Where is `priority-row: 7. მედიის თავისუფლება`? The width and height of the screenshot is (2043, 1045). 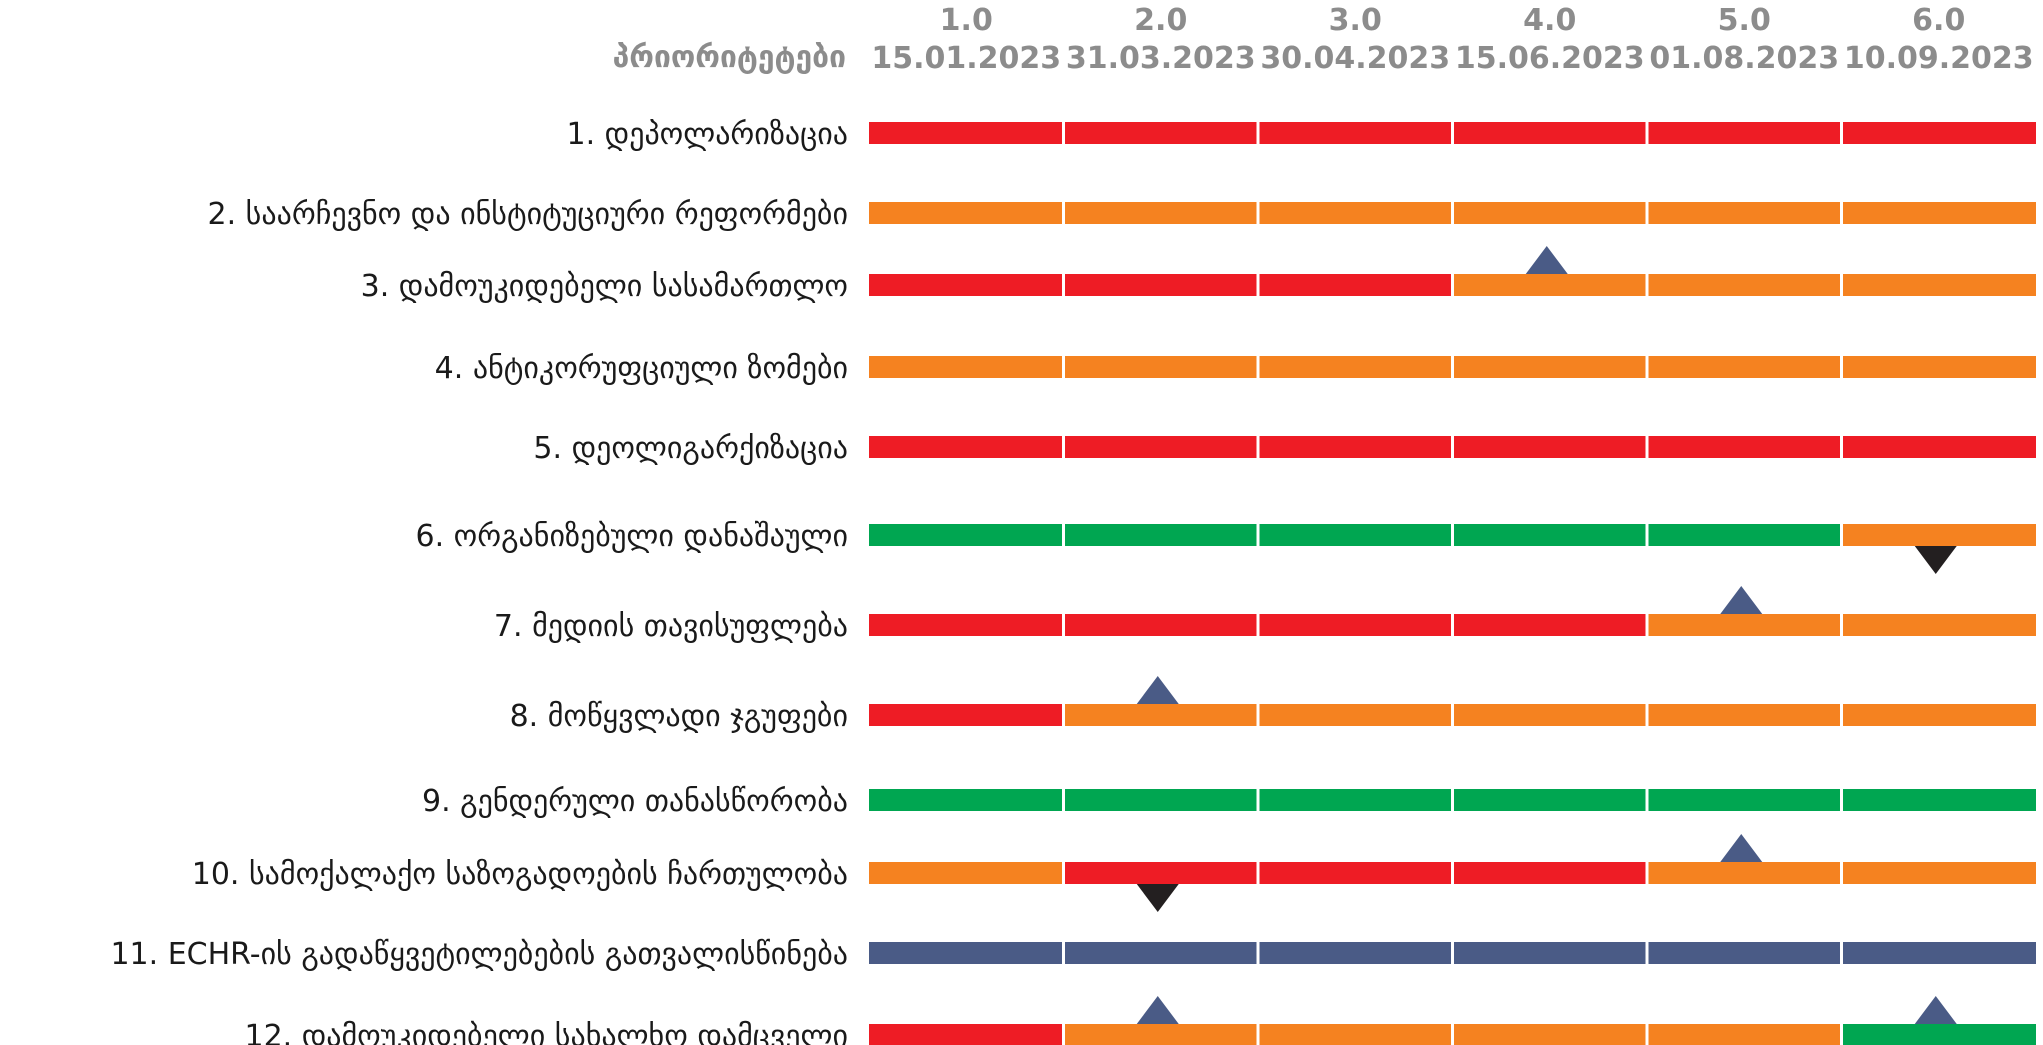 priority-row: 7. მედიის თავისუფლება is located at coordinates (1265, 626).